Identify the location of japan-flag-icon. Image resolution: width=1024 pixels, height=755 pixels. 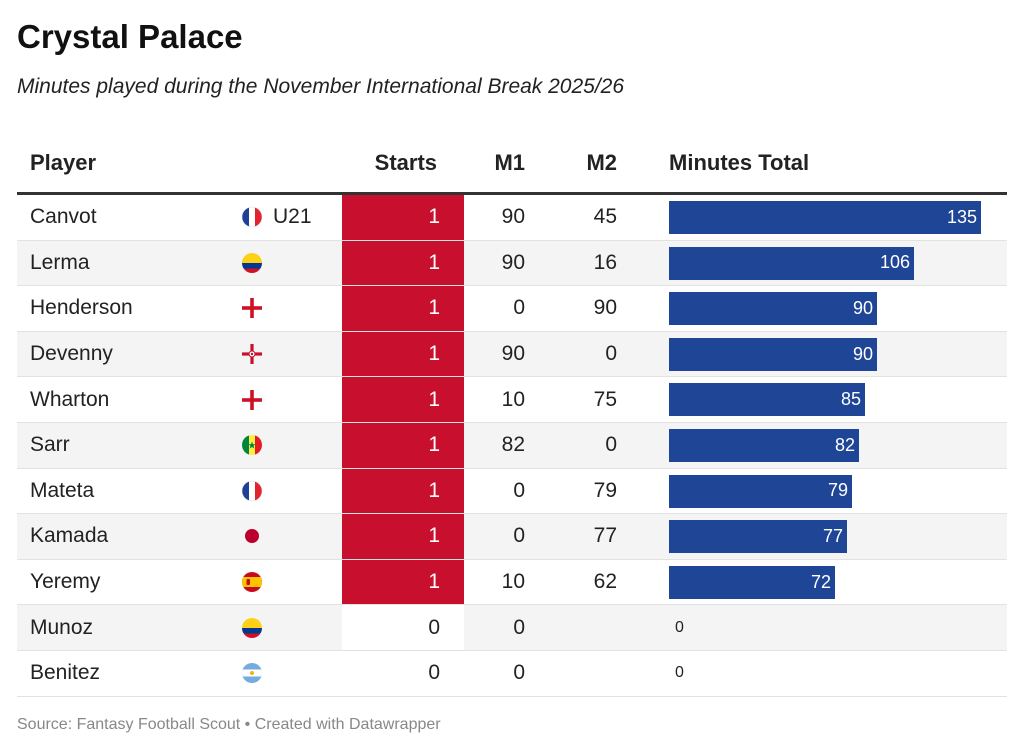
(252, 536).